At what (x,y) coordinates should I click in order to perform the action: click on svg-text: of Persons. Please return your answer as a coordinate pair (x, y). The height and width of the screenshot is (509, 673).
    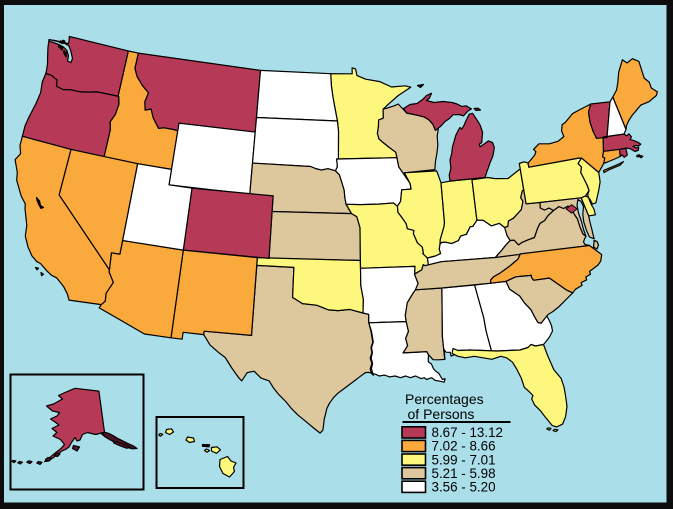
    Looking at the image, I should click on (441, 414).